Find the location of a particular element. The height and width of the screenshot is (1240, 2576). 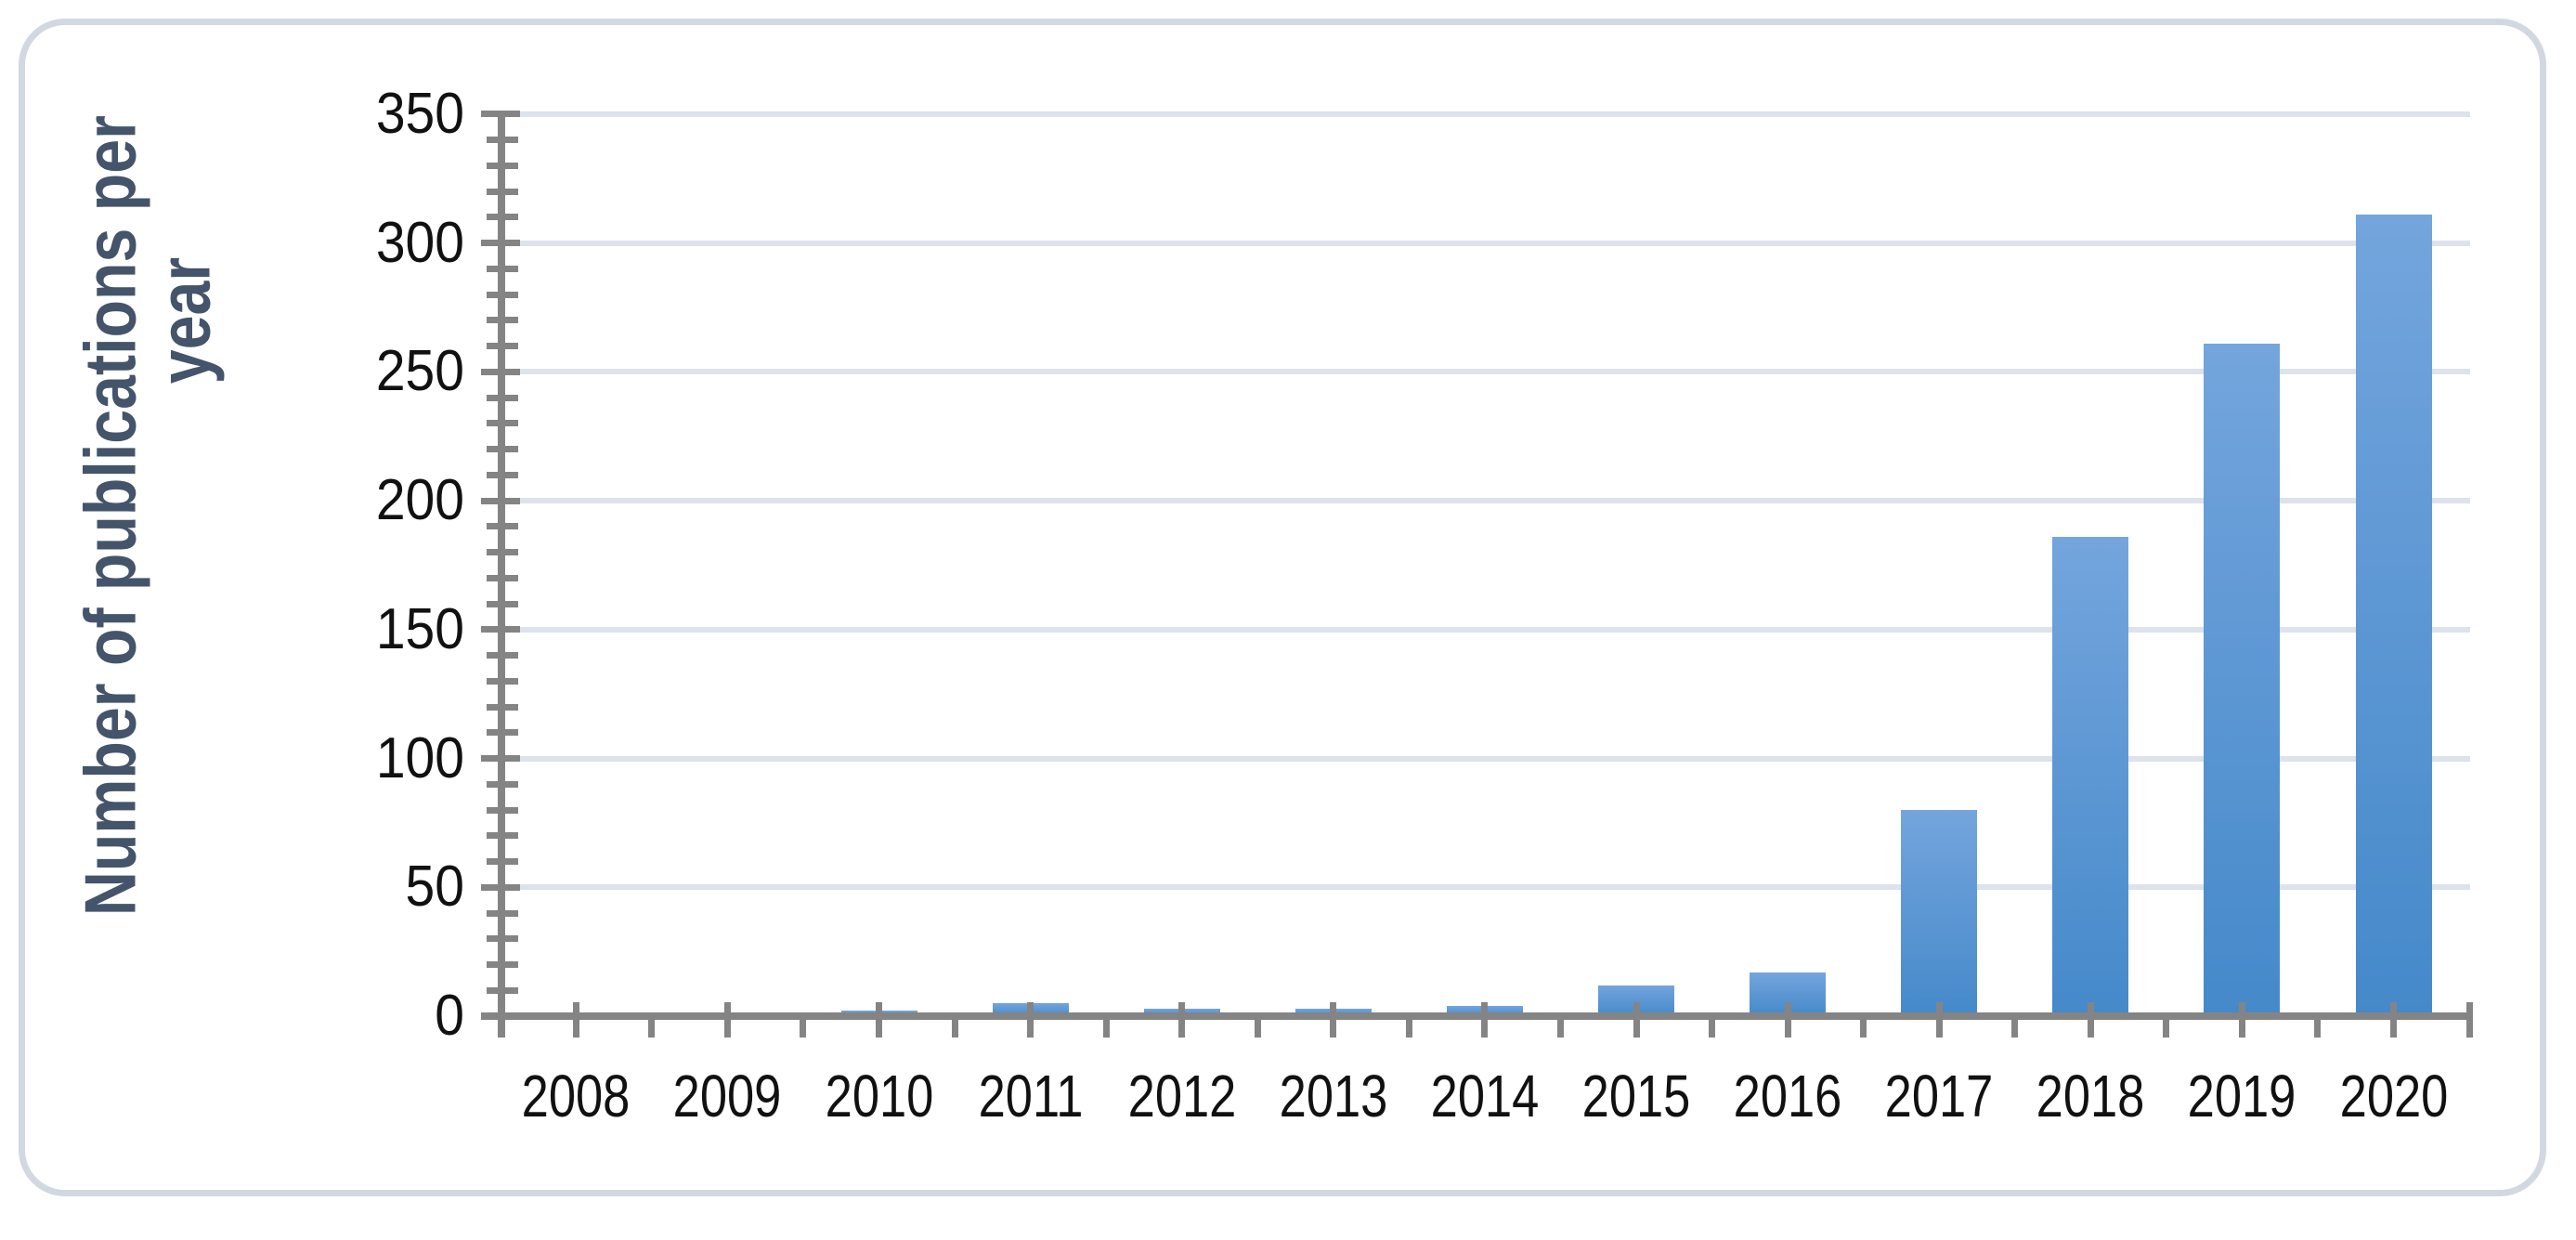

x-center-tick-2020 is located at coordinates (2393, 1020).